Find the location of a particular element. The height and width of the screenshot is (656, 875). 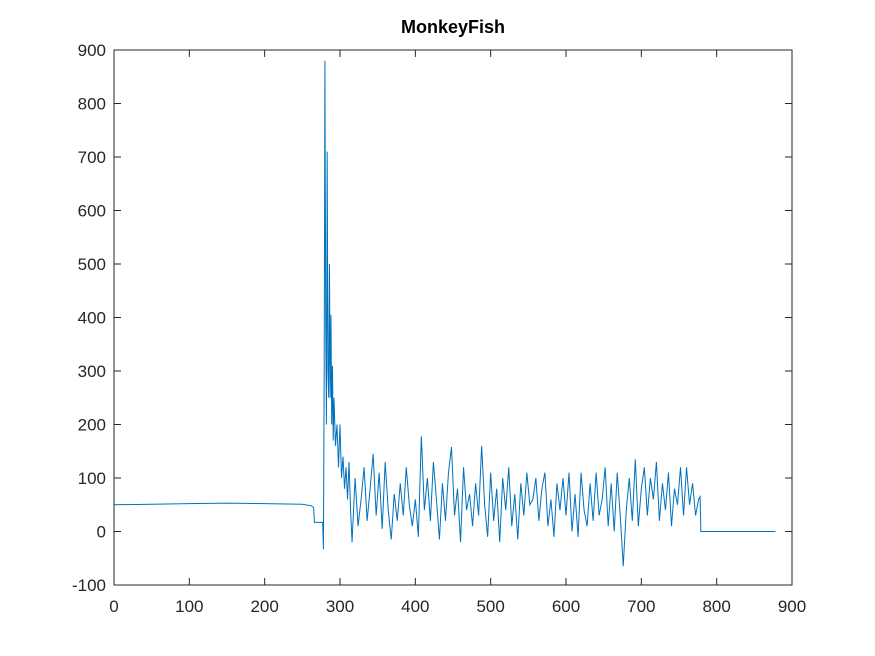

x-tick-label: 300 is located at coordinates (340, 606).